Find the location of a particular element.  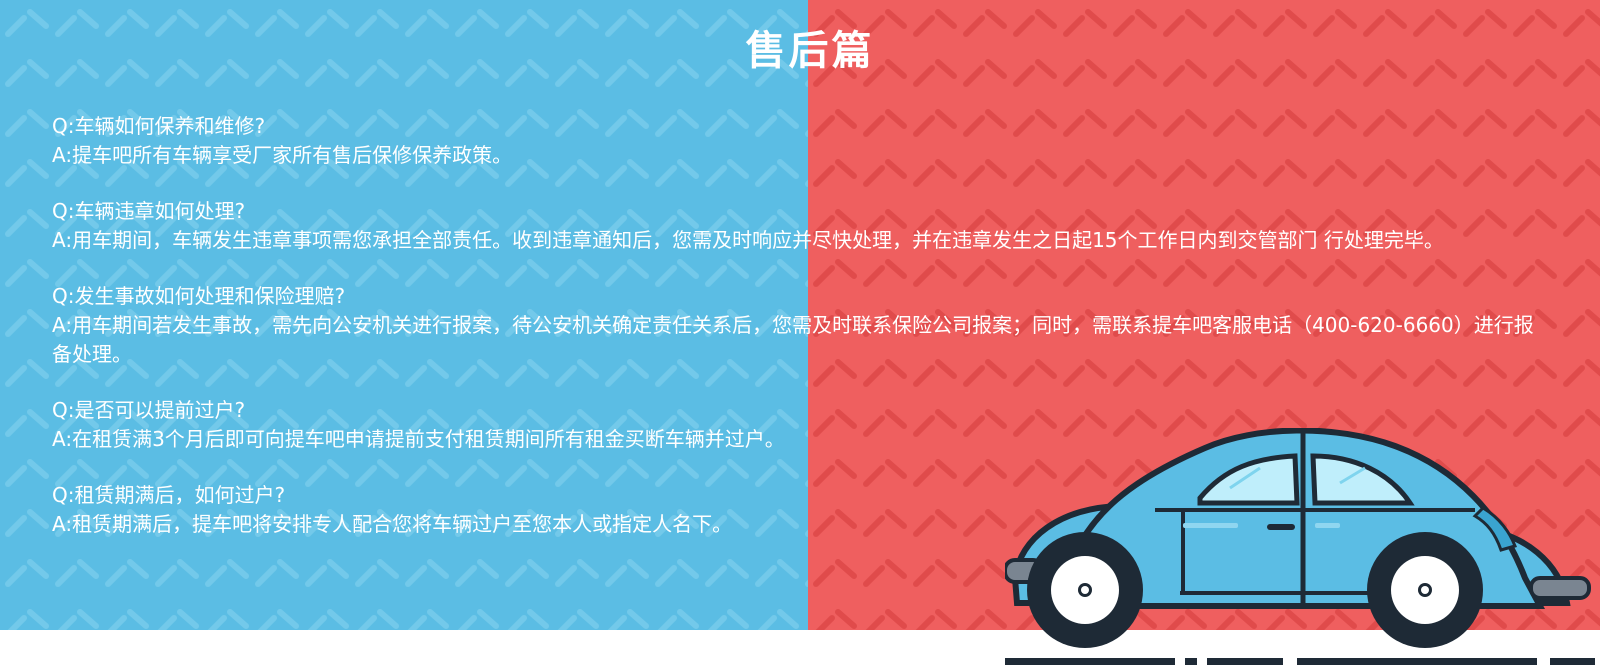

faq-item: Q:车辆如何保养和维修? A:提车吧所有车辆享受厂家所有售后保修保养政策。 is located at coordinates (797, 141).